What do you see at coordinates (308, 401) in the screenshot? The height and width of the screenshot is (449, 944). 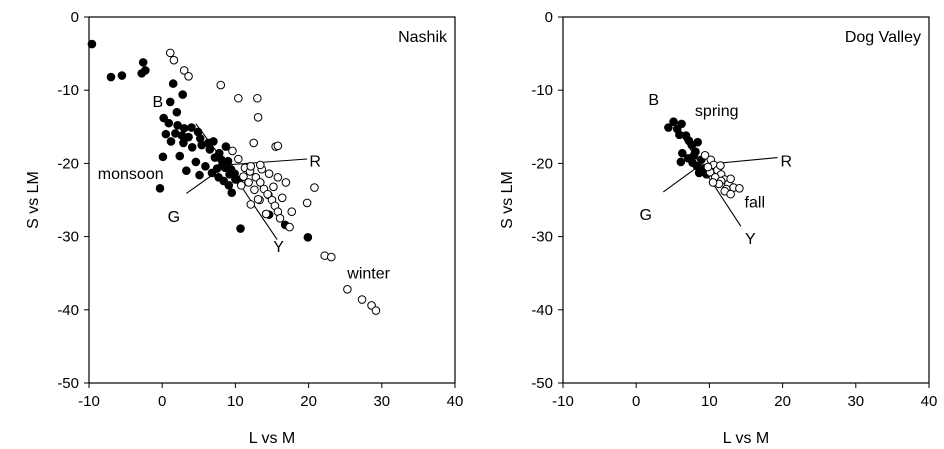 I see `x-tick-label: 20` at bounding box center [308, 401].